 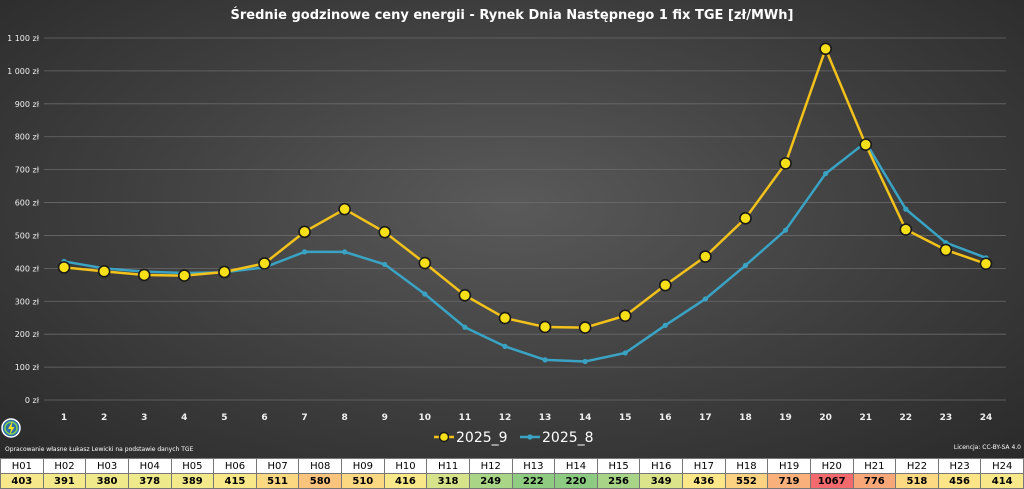 I want to click on x-tick-label: 24, so click(x=986, y=418).